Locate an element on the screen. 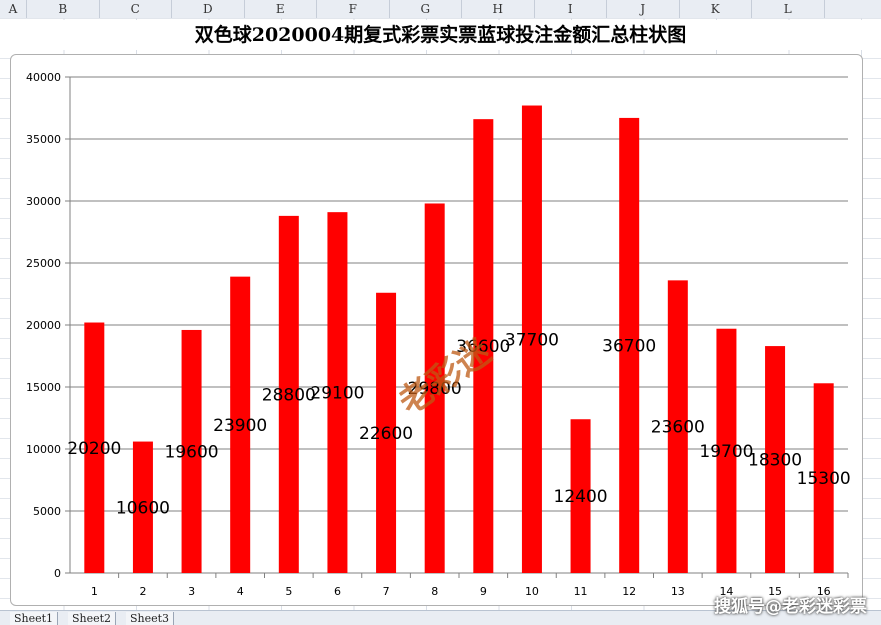 The height and width of the screenshot is (625, 881). x-tick-label: 4 is located at coordinates (240, 591).